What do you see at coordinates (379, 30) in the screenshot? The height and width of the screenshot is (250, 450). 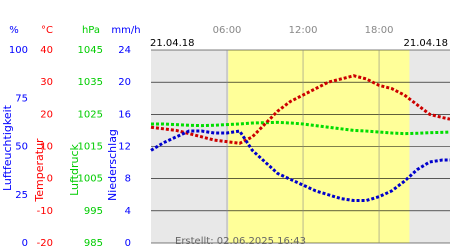 I see `x-tick-label: 18:00` at bounding box center [379, 30].